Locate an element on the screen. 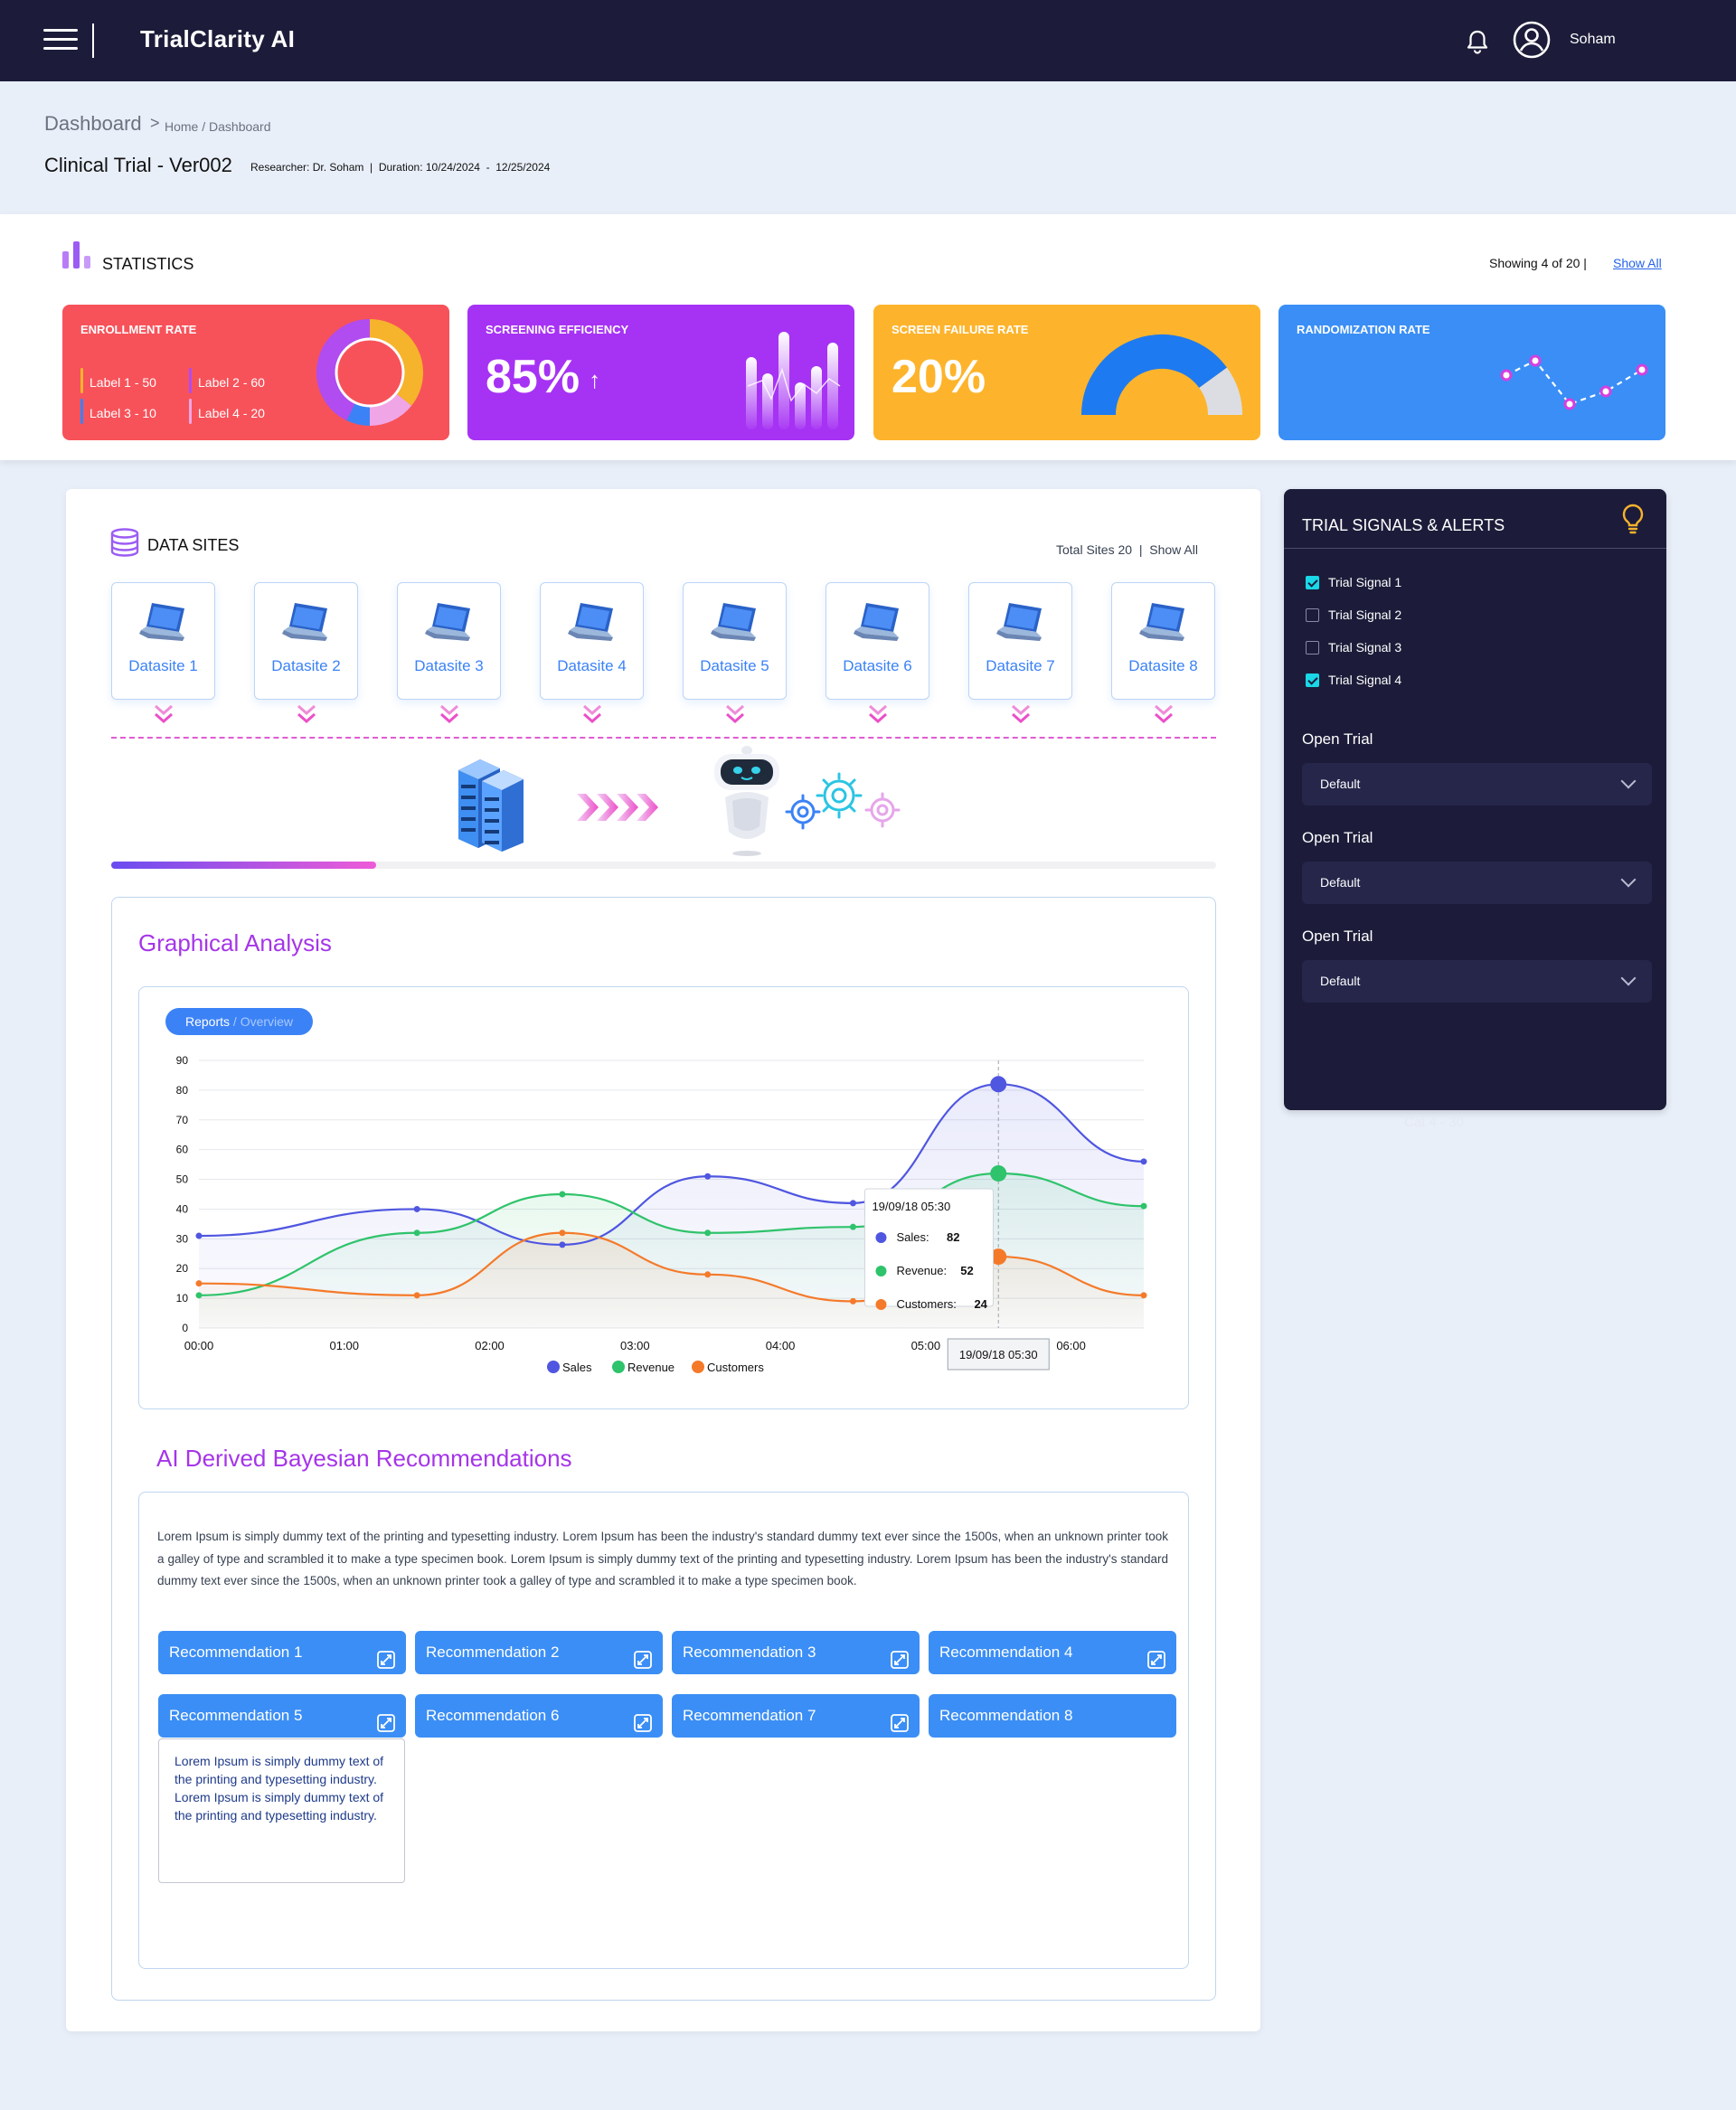 The image size is (1736, 2110). datasite-card: Datasite 7 is located at coordinates (1020, 641).